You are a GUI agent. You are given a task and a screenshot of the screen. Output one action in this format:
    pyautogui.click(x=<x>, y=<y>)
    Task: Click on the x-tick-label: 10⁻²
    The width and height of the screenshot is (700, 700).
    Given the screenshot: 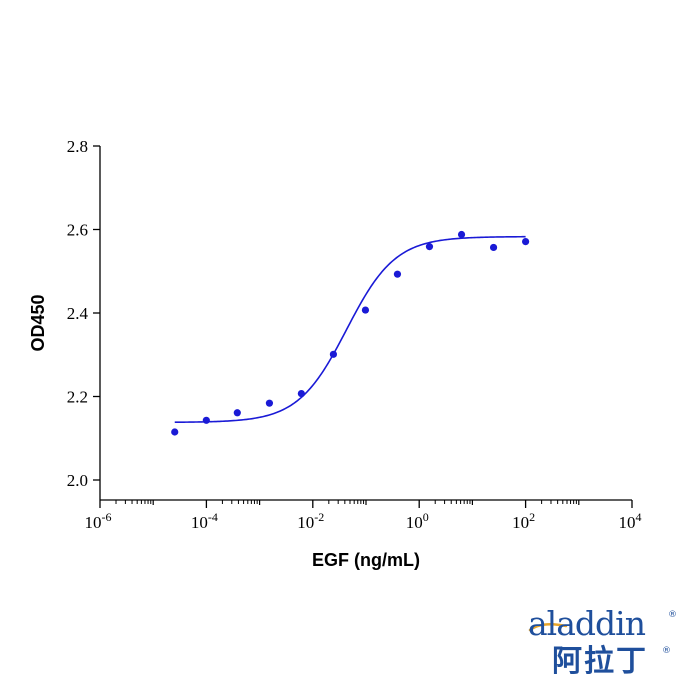 What is the action you would take?
    pyautogui.click(x=310, y=521)
    